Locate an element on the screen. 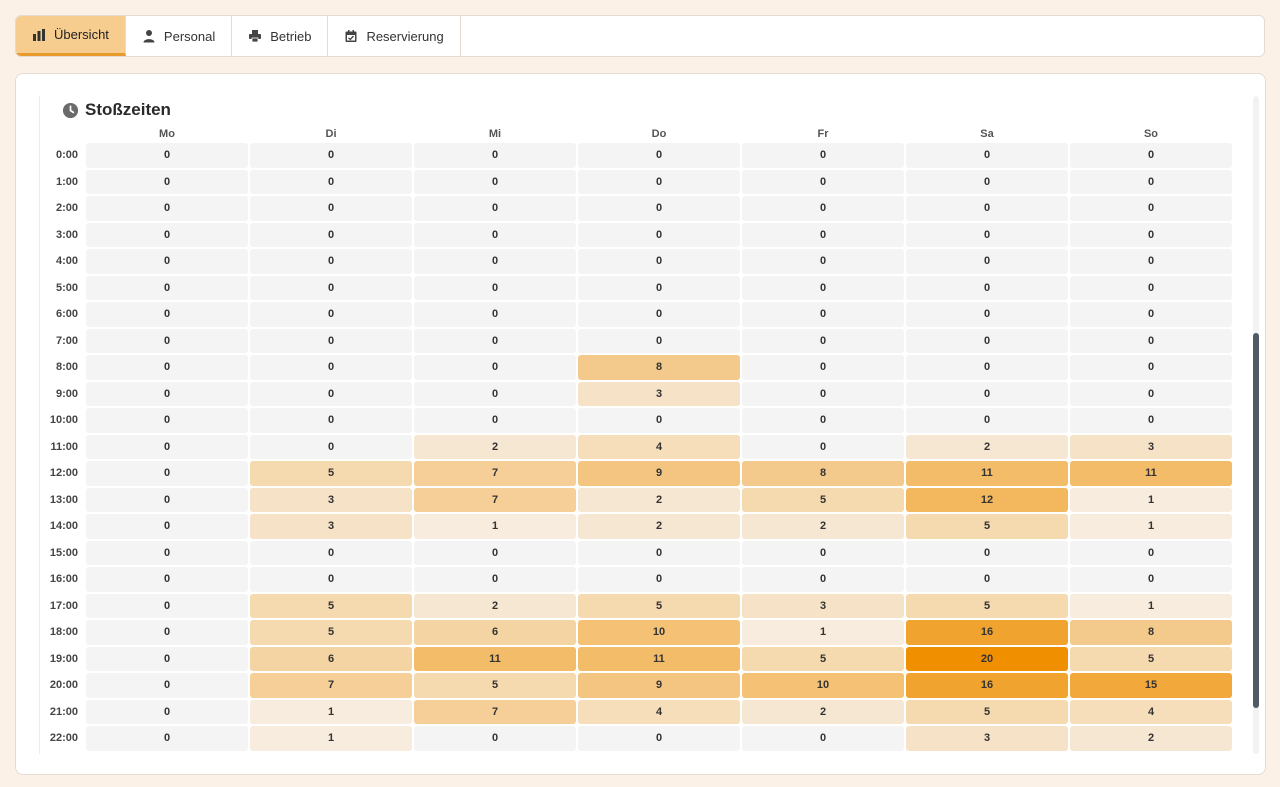  hour-label: 2:00 is located at coordinates (66, 208).